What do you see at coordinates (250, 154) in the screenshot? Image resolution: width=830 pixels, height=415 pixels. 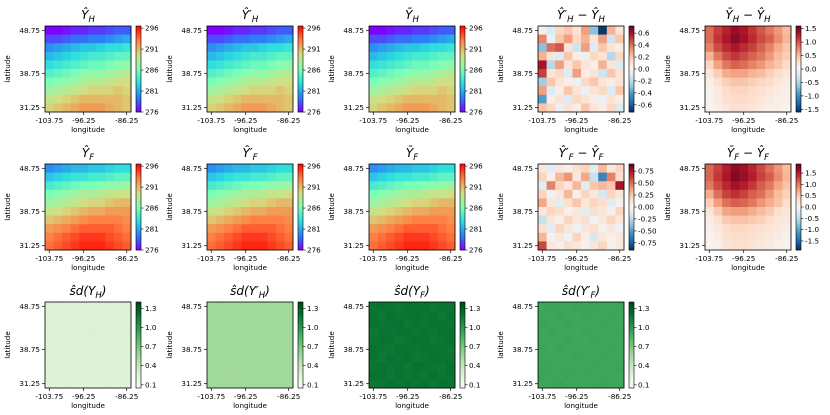 I see `panel-title: Ŷ′F` at bounding box center [250, 154].